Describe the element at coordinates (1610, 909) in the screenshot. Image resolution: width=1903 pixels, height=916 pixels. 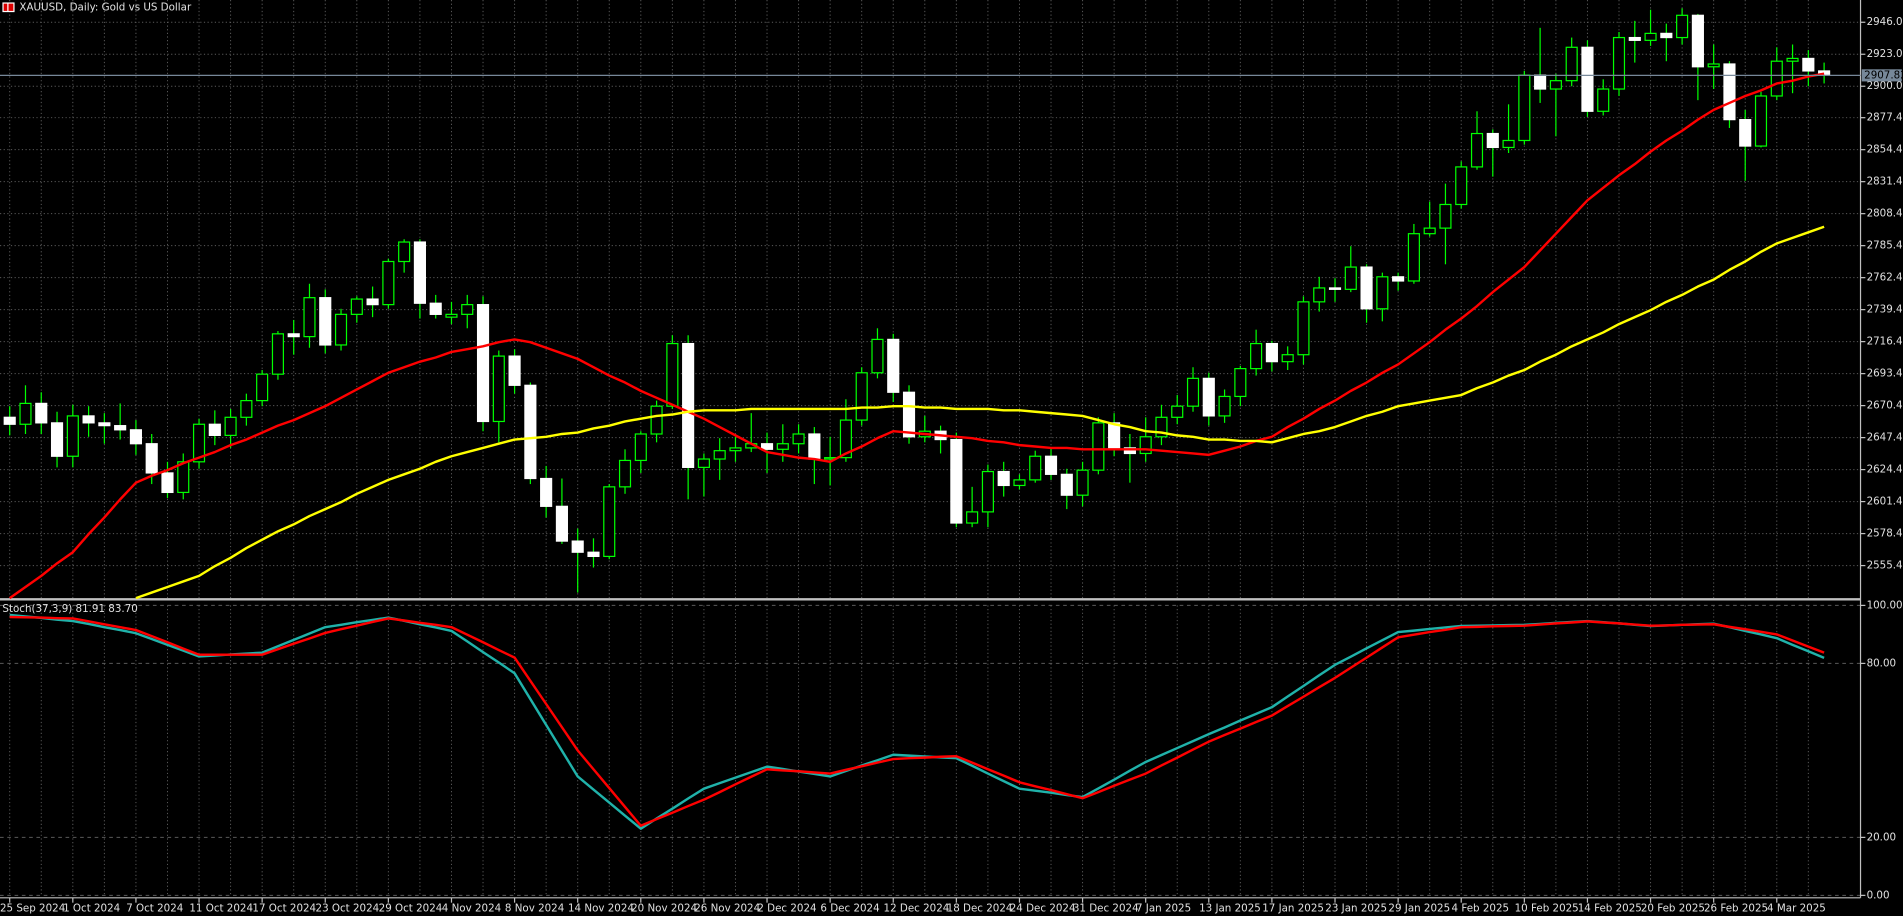
I see `x-tick-label: 14 Feb 2025` at that location.